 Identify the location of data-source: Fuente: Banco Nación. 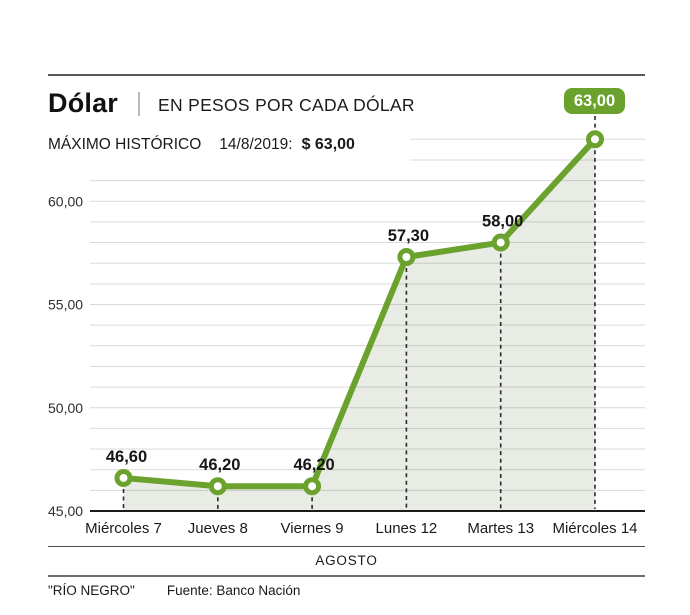
(233, 590).